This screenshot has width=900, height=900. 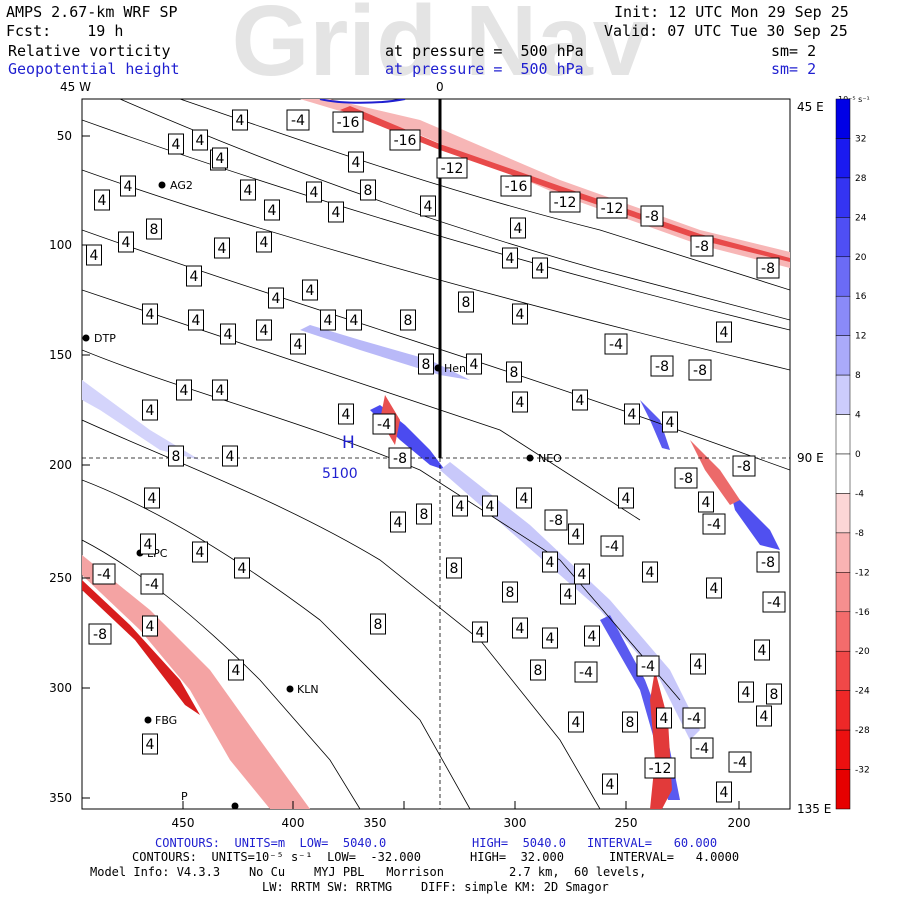 What do you see at coordinates (60, 245) in the screenshot?
I see `left-axis-label-2: 100` at bounding box center [60, 245].